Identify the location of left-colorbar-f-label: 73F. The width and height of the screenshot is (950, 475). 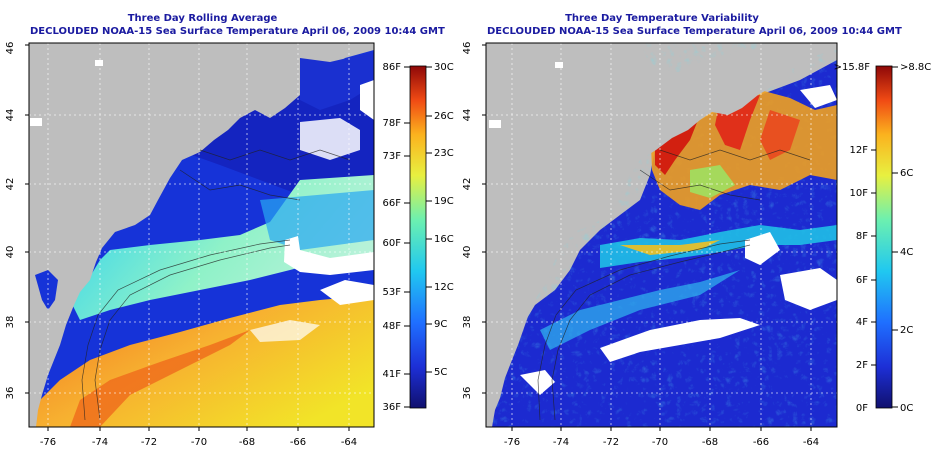
(392, 156).